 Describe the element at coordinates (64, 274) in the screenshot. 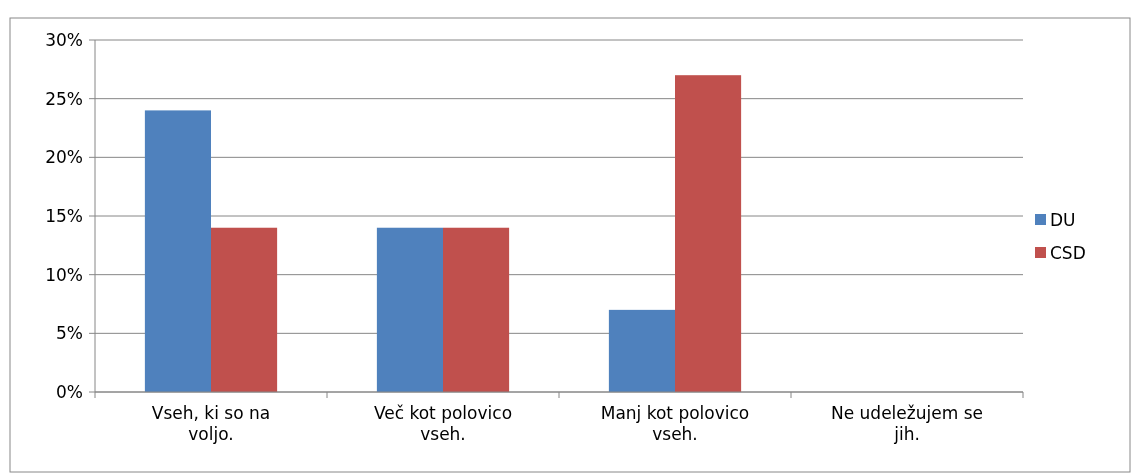

I see `y-tick-label: 10%` at that location.